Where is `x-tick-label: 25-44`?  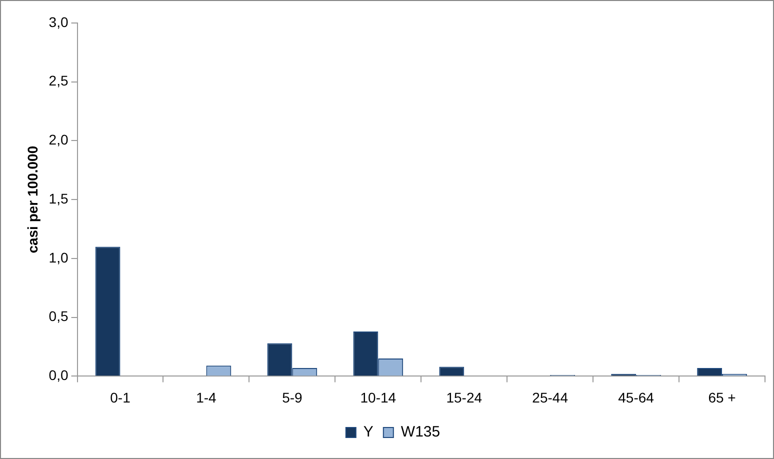 x-tick-label: 25-44 is located at coordinates (550, 397).